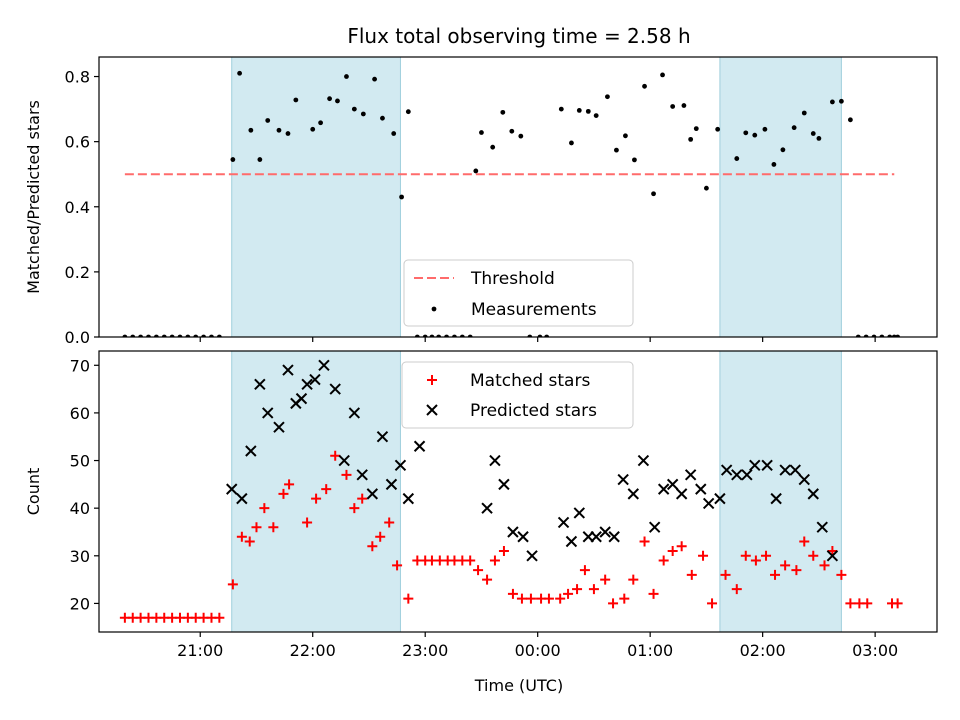 The height and width of the screenshot is (720, 960). I want to click on x-tick-label: 23:00, so click(425, 650).